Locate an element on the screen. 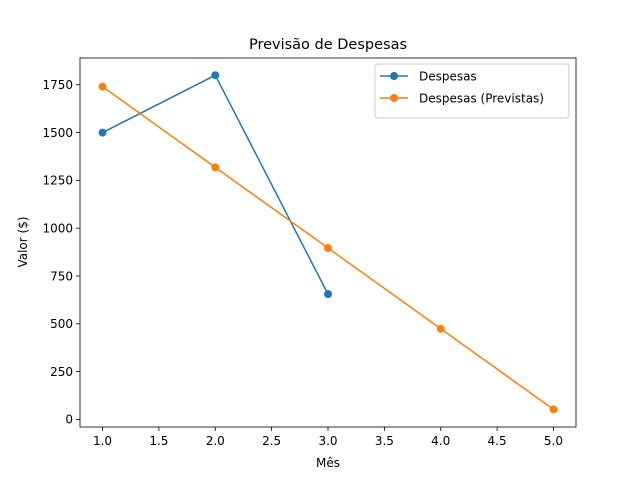 This screenshot has height=480, width=640. x-tick-label: 2.0 is located at coordinates (215, 441).